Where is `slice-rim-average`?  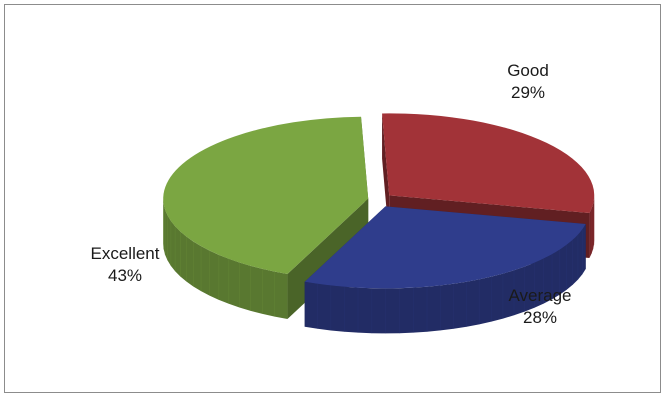
slice-rim-average is located at coordinates (445, 279).